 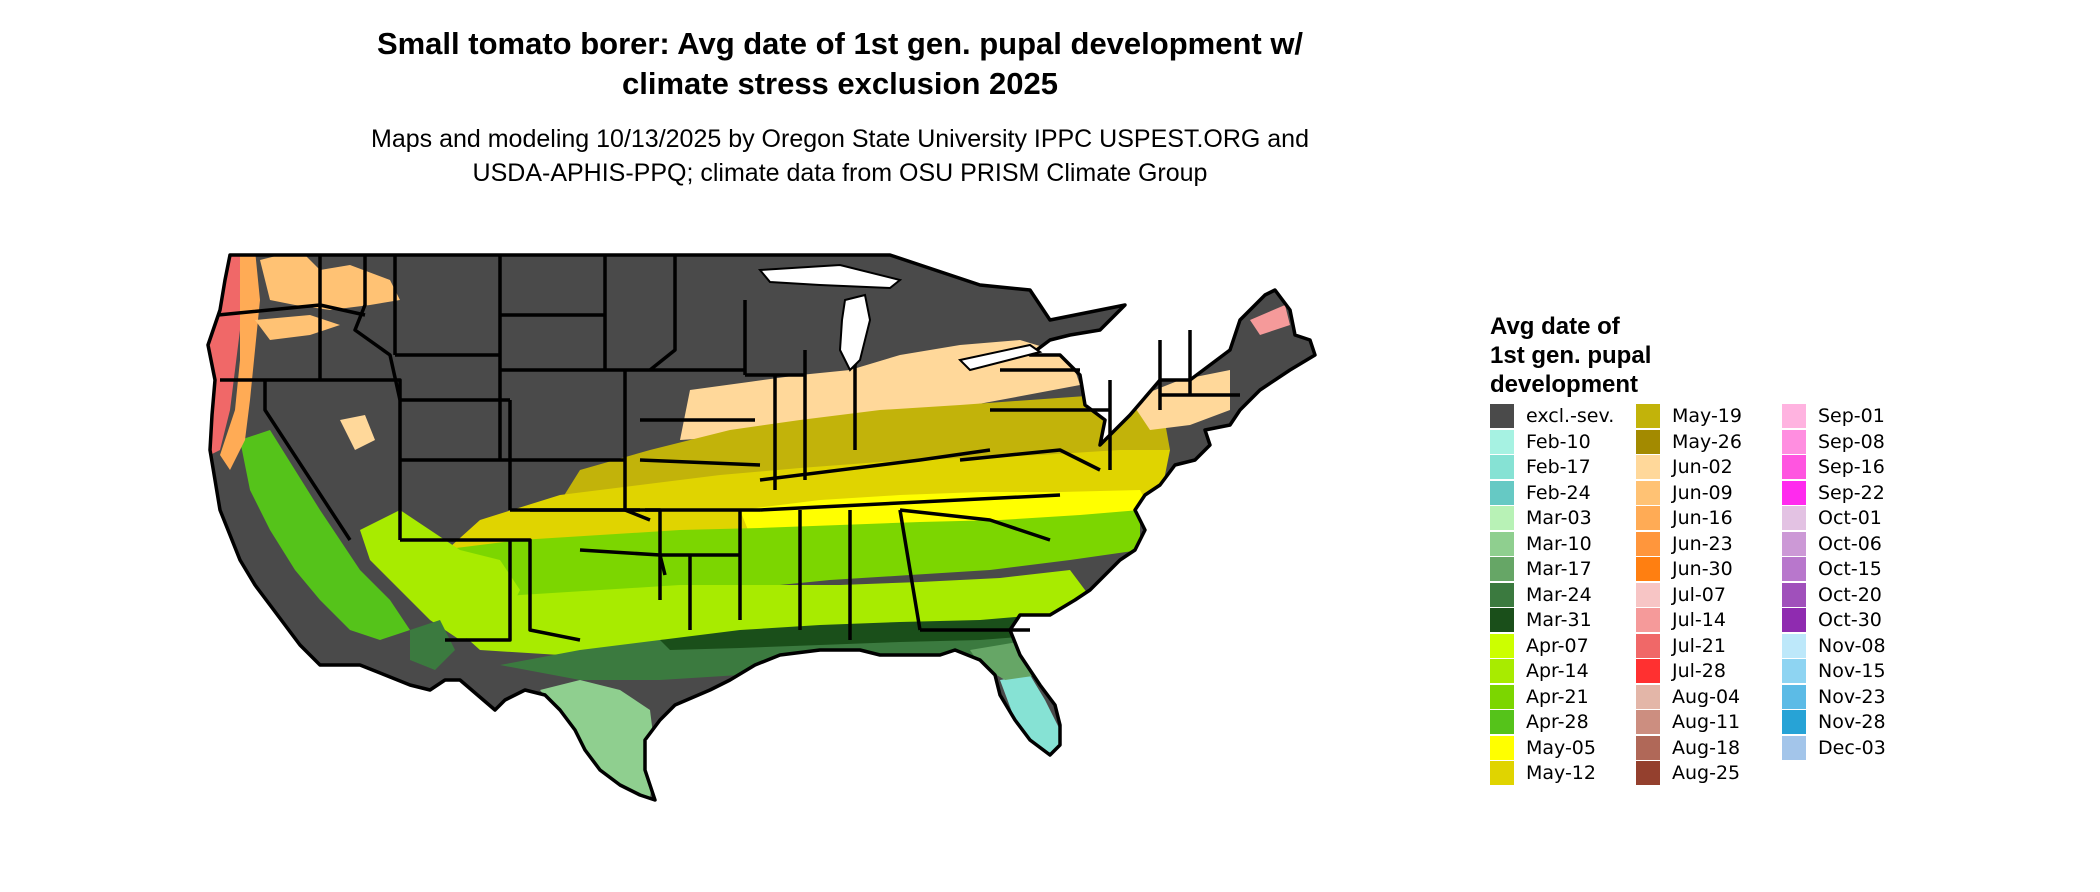 I want to click on legend-label: Nov-15, so click(x=1852, y=671).